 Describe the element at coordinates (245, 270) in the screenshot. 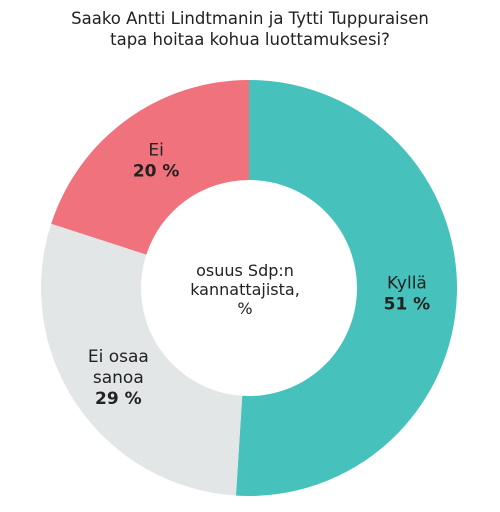

I see `center-label-line-1: osuus Sdp:n` at that location.